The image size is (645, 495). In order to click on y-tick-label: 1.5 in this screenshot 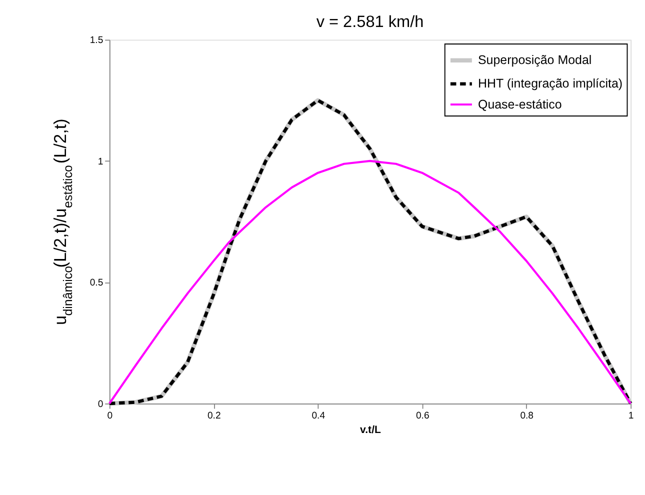, I will do `click(97, 40)`.